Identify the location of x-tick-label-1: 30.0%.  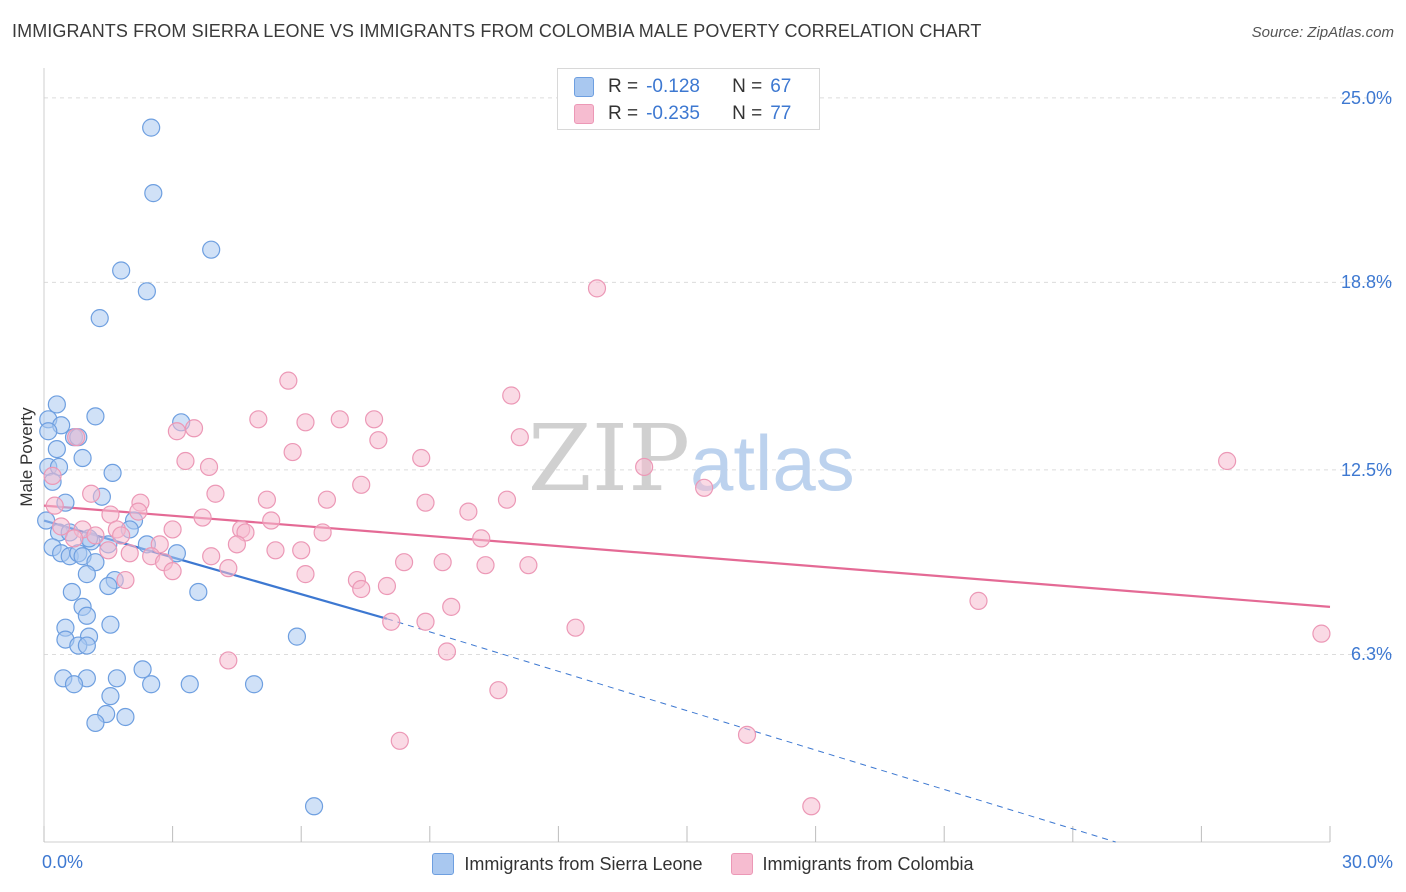
(1367, 862).